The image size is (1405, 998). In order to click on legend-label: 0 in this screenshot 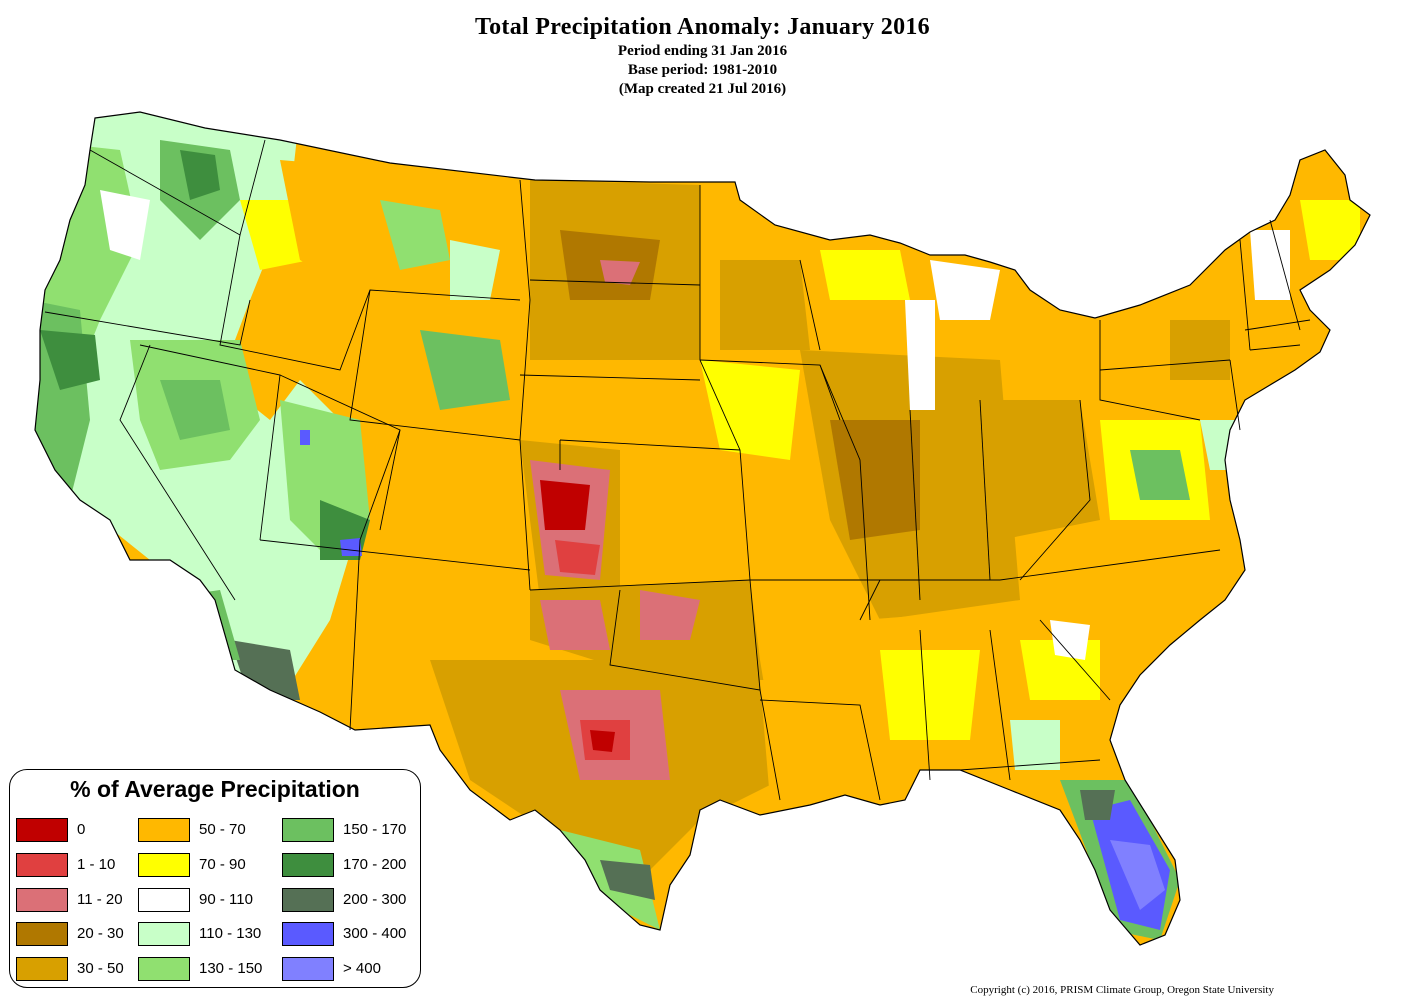, I will do `click(81, 829)`.